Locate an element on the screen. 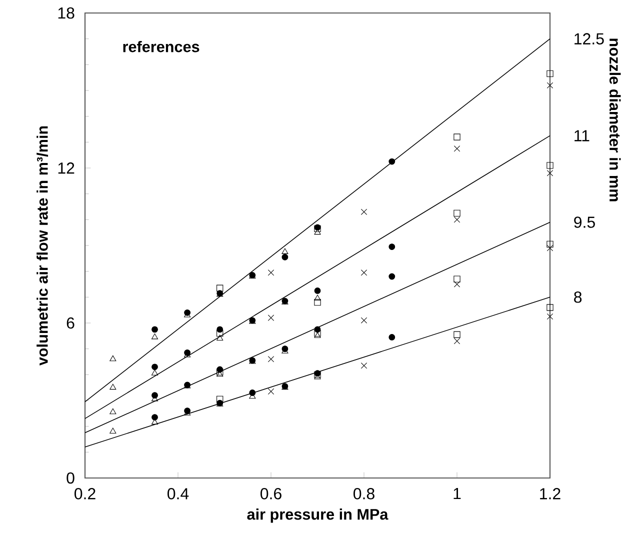 Image resolution: width=637 pixels, height=547 pixels. x-tick-label: 1.2 is located at coordinates (550, 494).